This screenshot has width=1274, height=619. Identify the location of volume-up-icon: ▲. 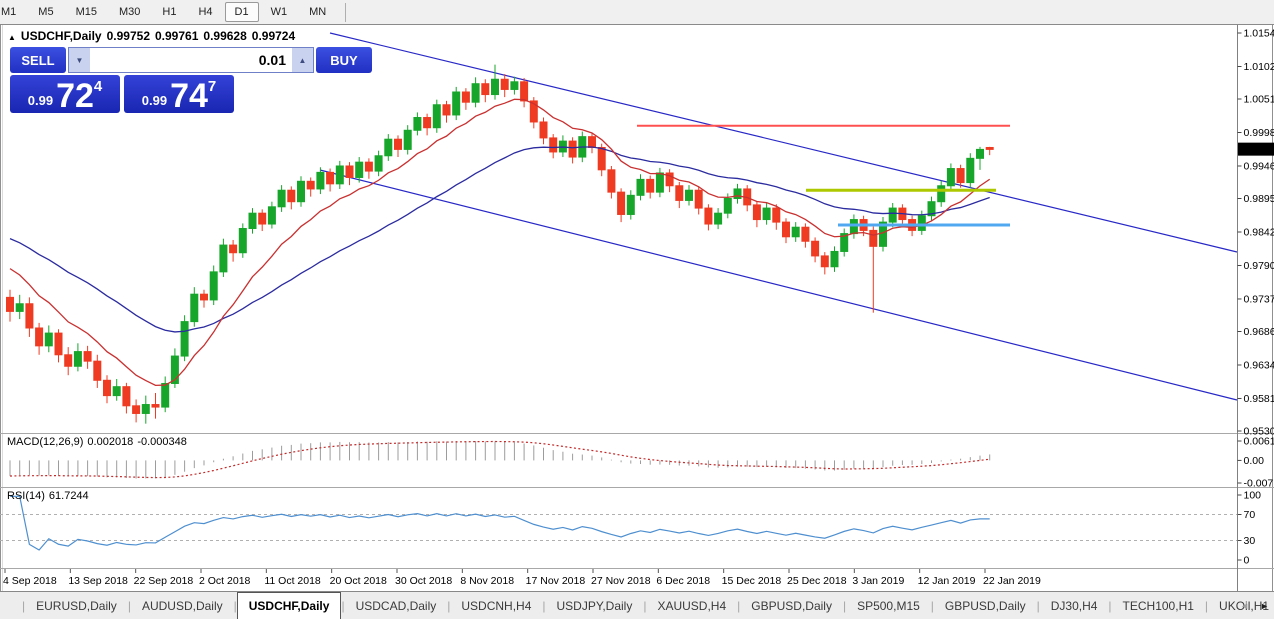
(302, 60).